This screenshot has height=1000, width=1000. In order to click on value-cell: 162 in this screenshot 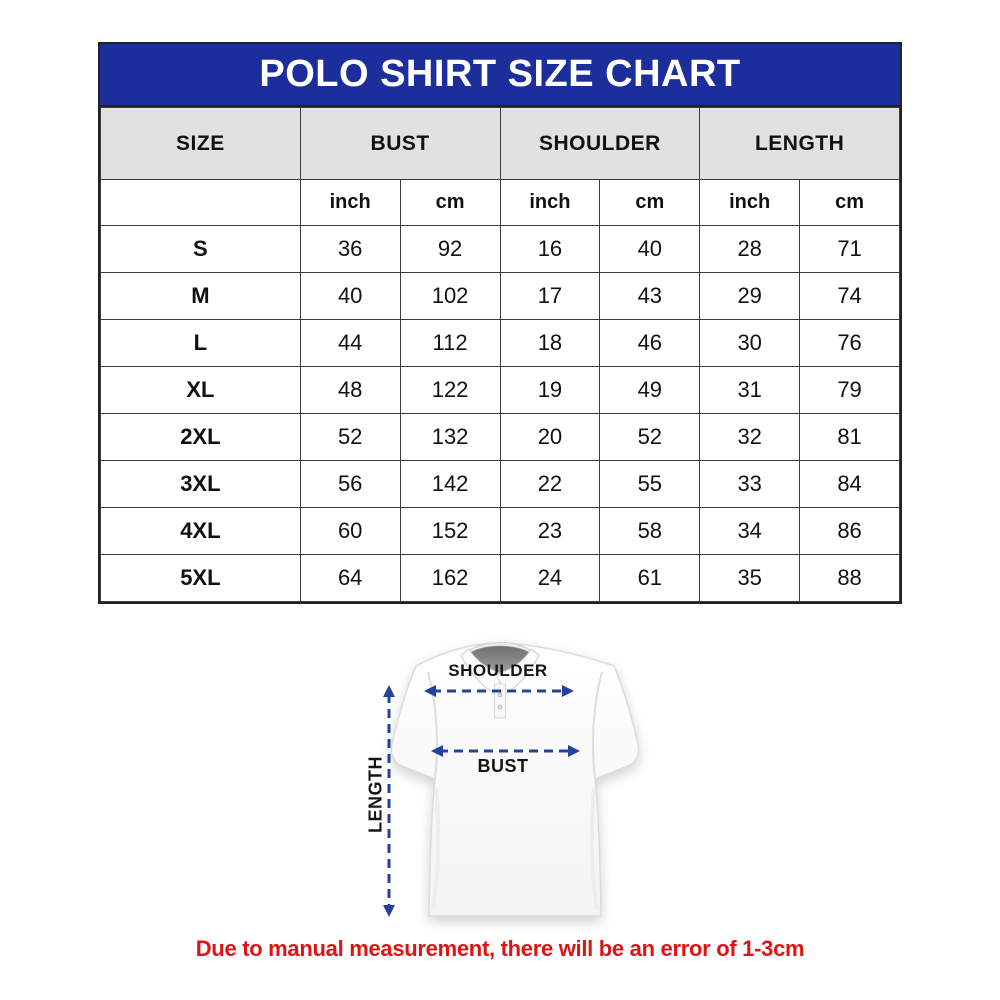, I will do `click(450, 578)`.